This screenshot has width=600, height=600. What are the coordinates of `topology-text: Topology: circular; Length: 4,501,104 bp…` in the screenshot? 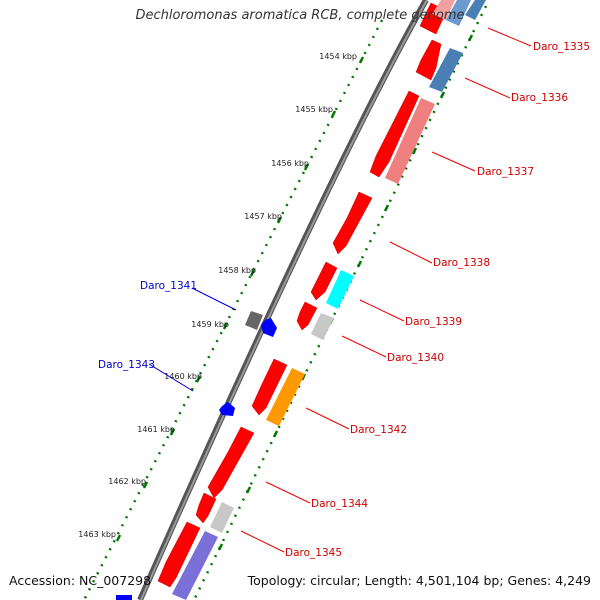 It's located at (419, 580).